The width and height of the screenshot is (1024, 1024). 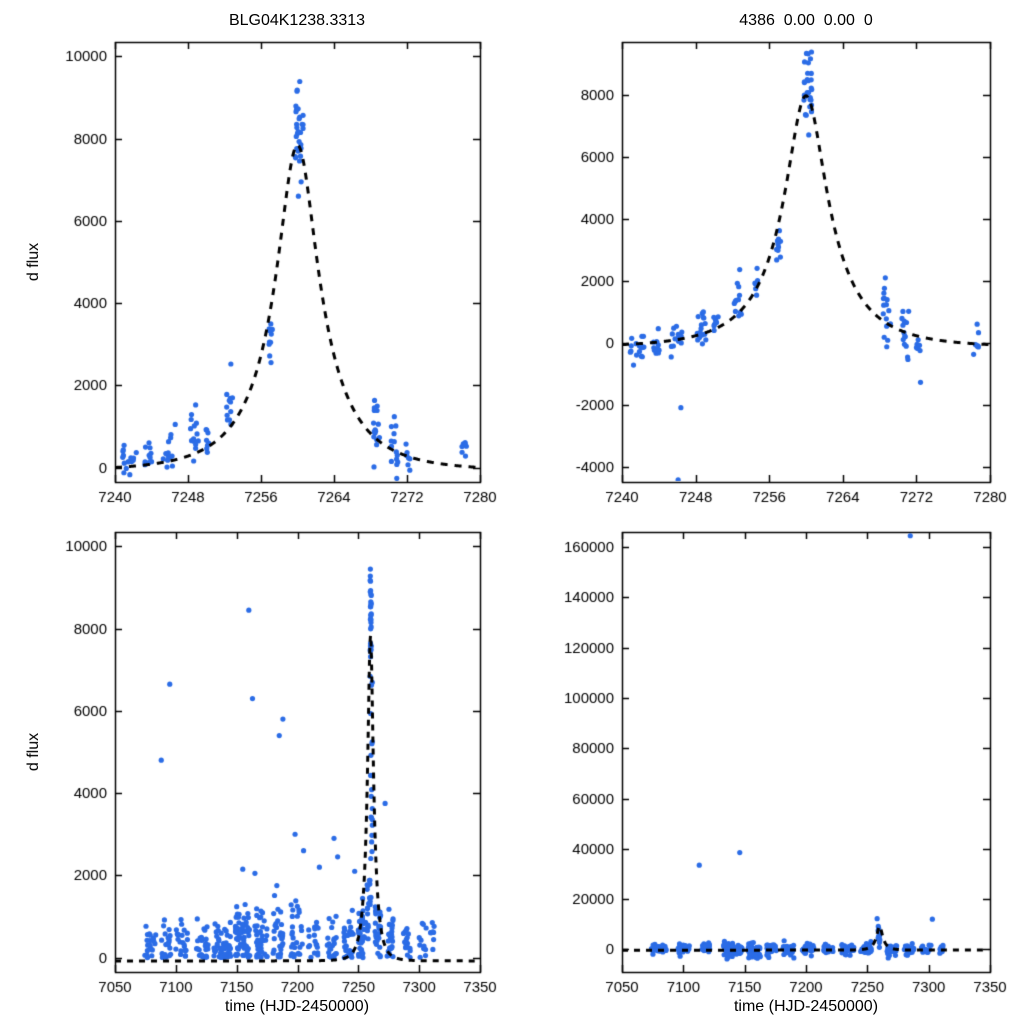 What do you see at coordinates (297, 20) in the screenshot?
I see `chart-title-top-left: BLG04K1238.3313` at bounding box center [297, 20].